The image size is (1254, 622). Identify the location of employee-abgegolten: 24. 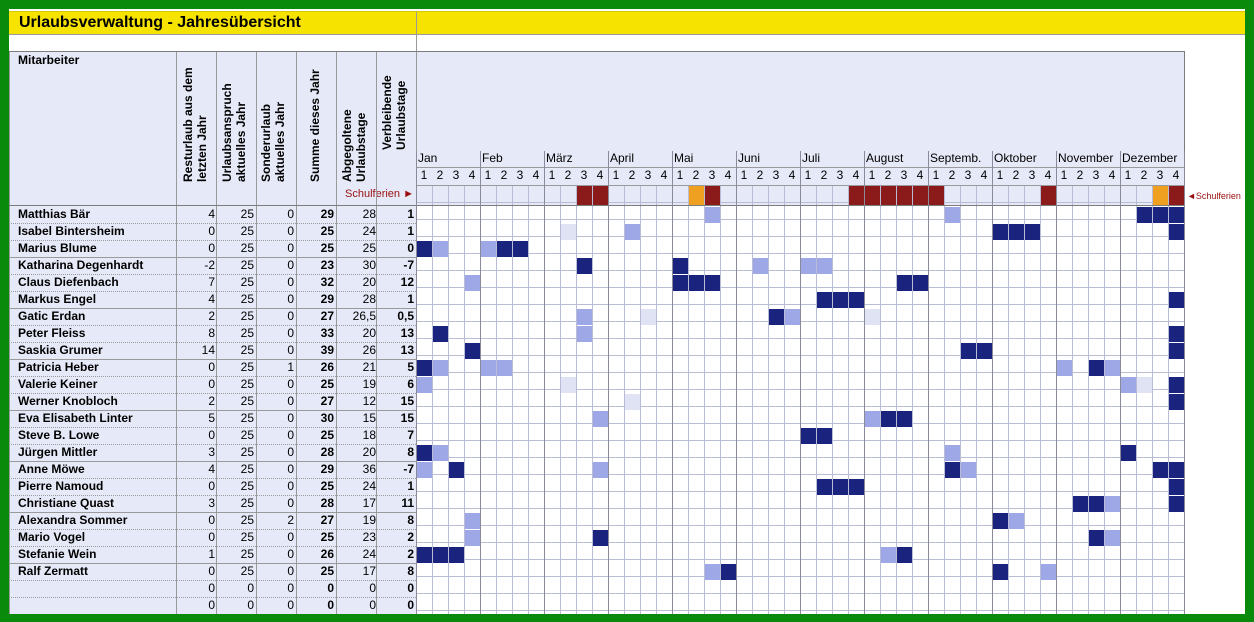
(369, 231).